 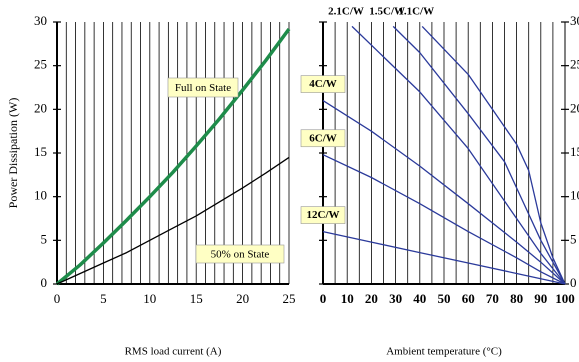 I want to click on series-label: Full on State, so click(x=203, y=88).